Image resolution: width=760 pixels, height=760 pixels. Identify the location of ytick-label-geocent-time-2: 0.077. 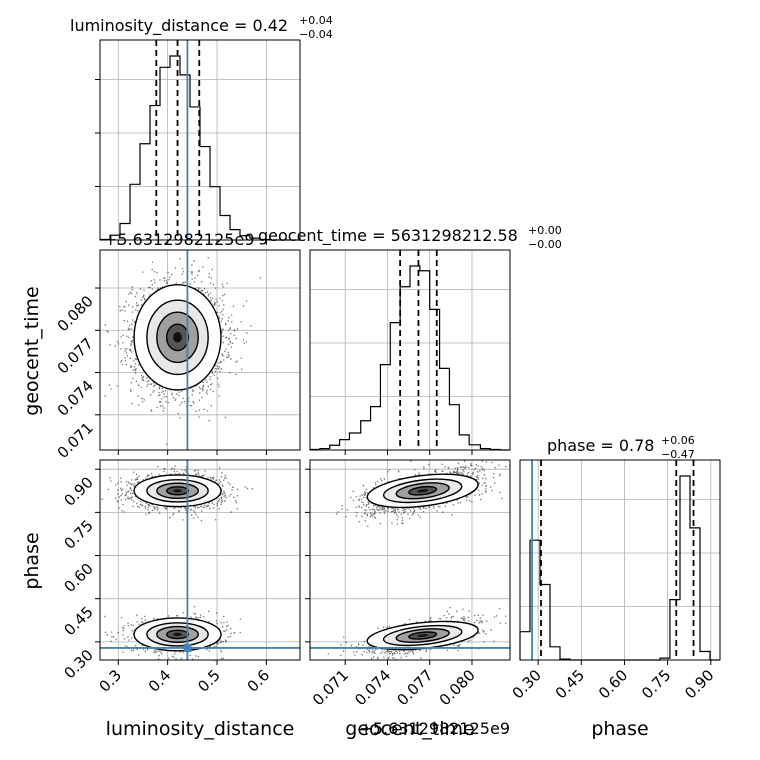
(75, 355).